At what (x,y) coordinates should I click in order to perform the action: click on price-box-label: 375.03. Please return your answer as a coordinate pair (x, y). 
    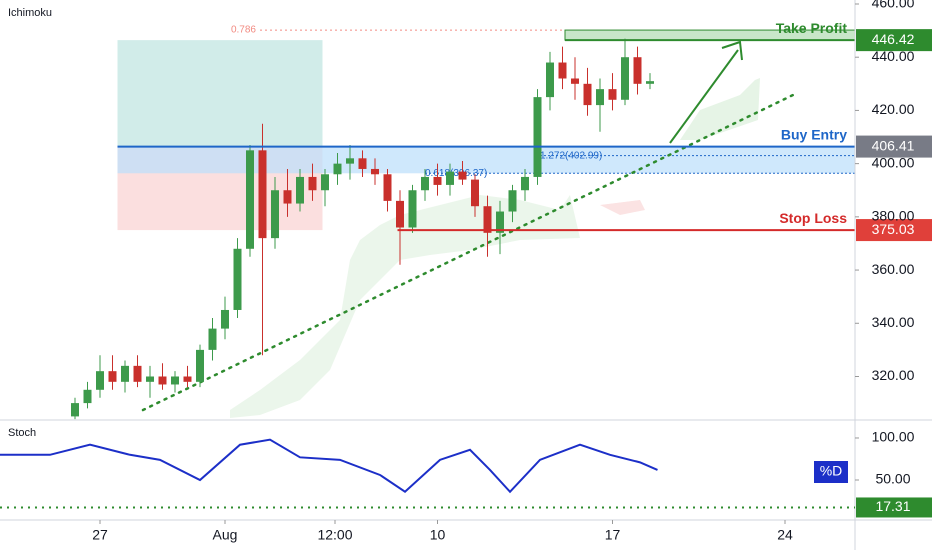
    Looking at the image, I should click on (893, 229).